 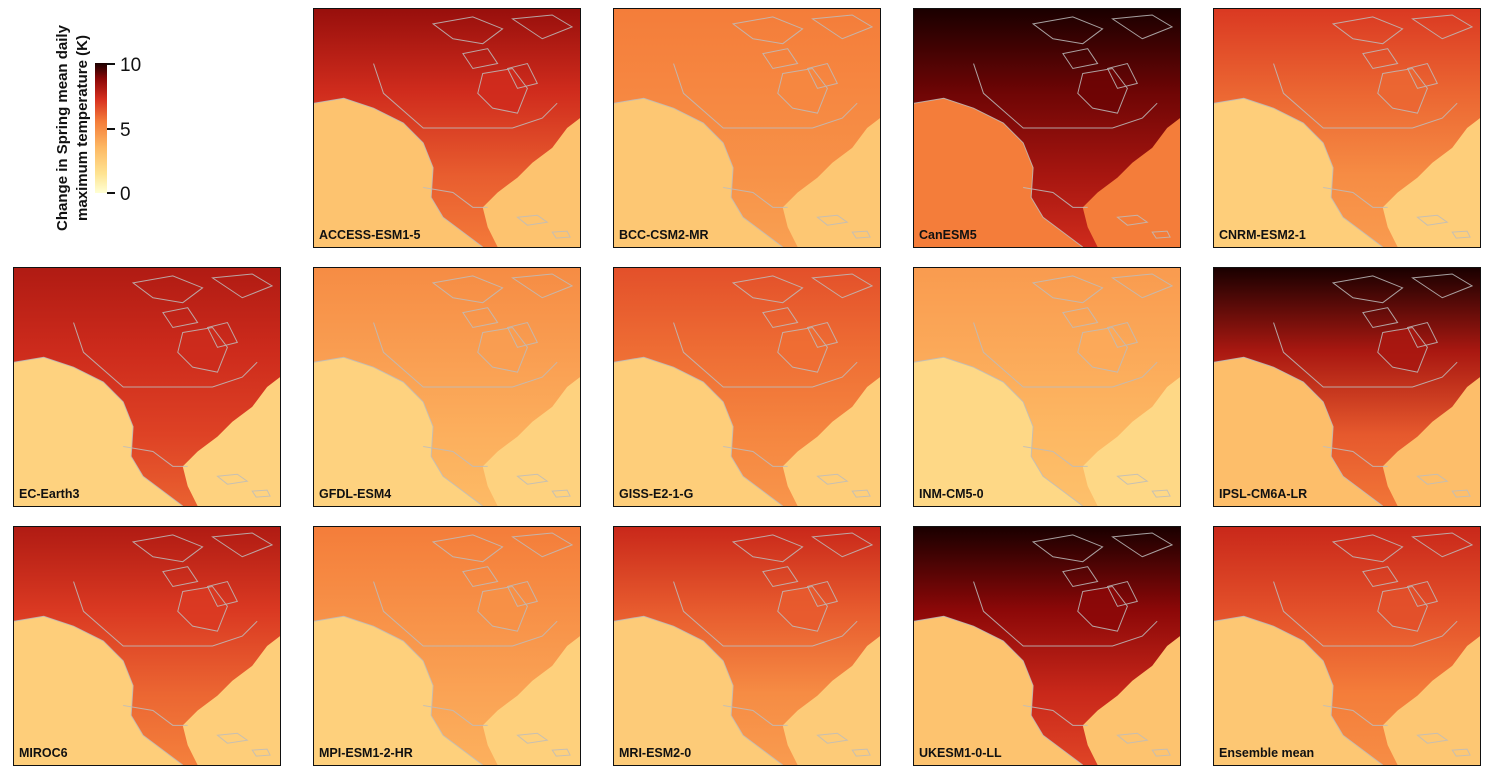 What do you see at coordinates (355, 494) in the screenshot?
I see `panel-label: GFDL-ESM4` at bounding box center [355, 494].